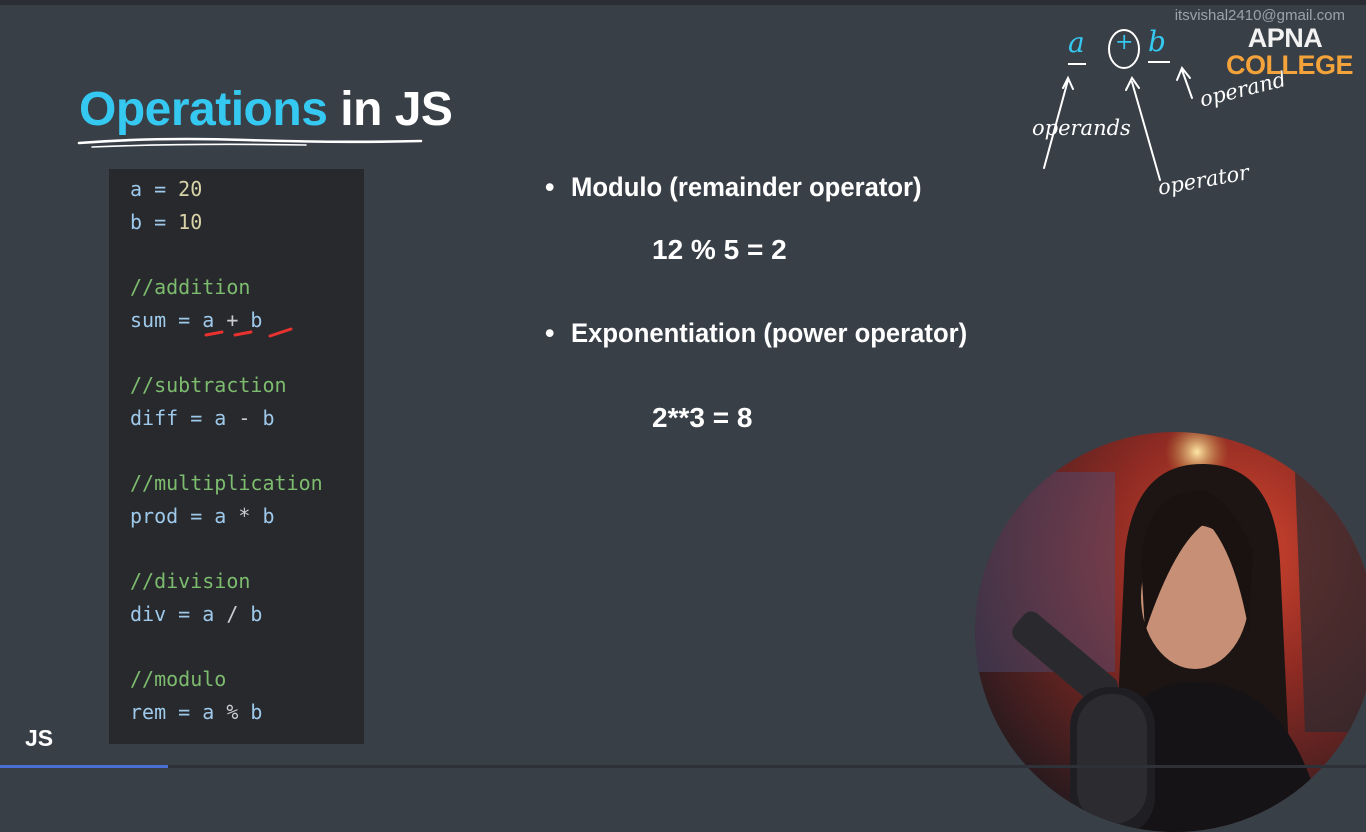  I want to click on slide-title: Operations in JS, so click(266, 109).